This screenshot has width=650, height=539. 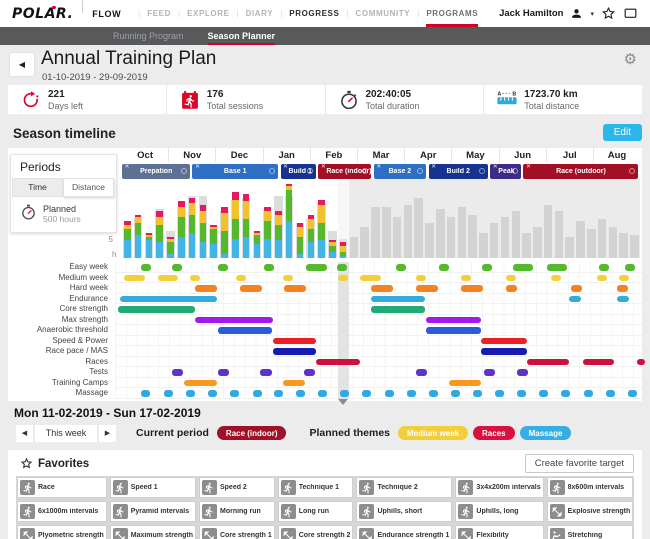 What do you see at coordinates (531, 13) in the screenshot?
I see `user-name: Jack Hamilton` at bounding box center [531, 13].